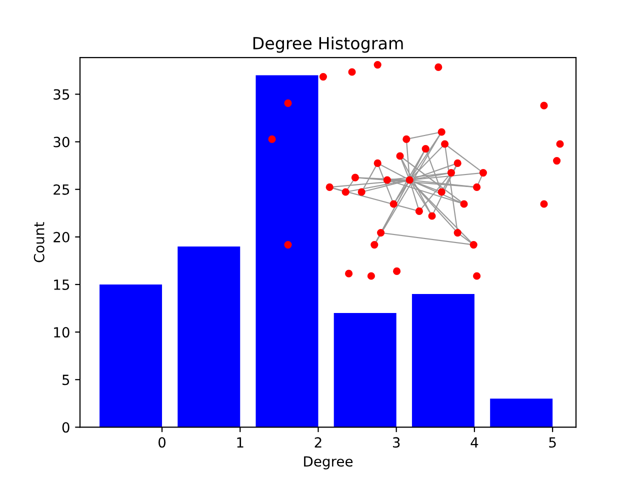  I want to click on y-tick-label: 35, so click(62, 94).